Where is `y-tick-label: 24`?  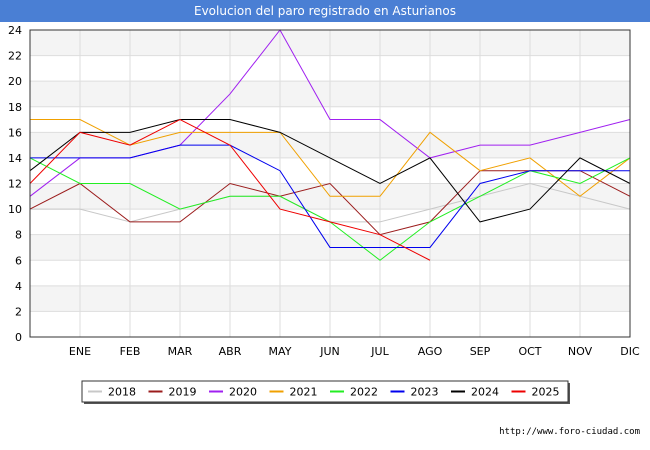 y-tick-label: 24 is located at coordinates (15, 30).